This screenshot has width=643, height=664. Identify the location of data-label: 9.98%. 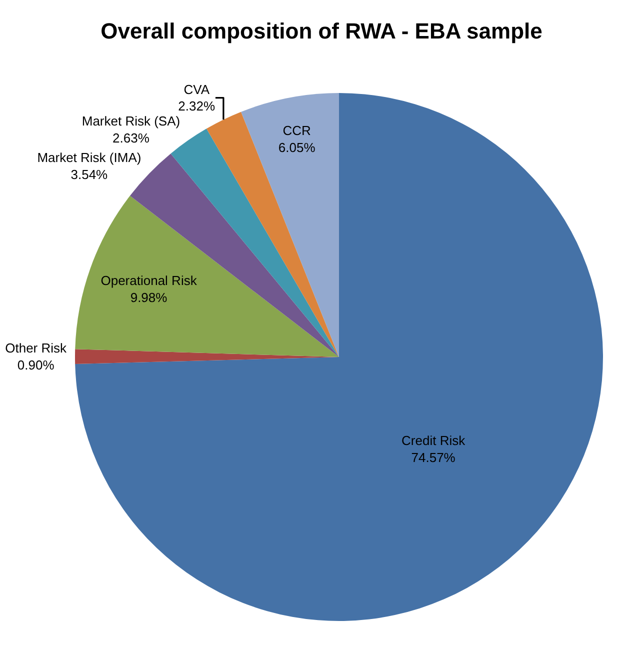
(149, 297).